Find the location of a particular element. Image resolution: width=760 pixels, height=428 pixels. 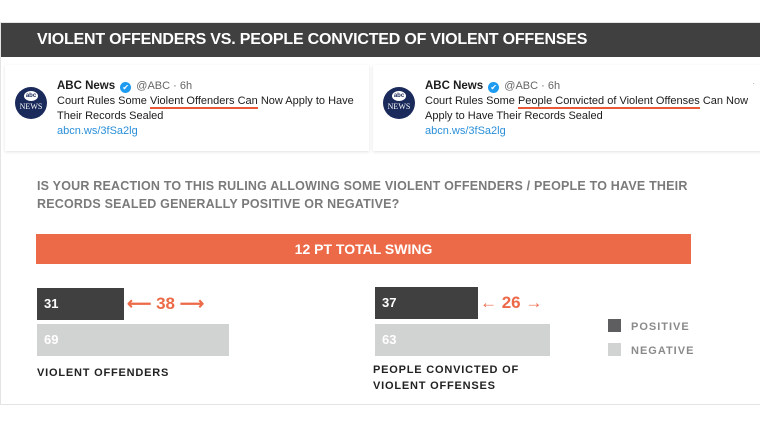

legend-swatch-positive is located at coordinates (614, 325).